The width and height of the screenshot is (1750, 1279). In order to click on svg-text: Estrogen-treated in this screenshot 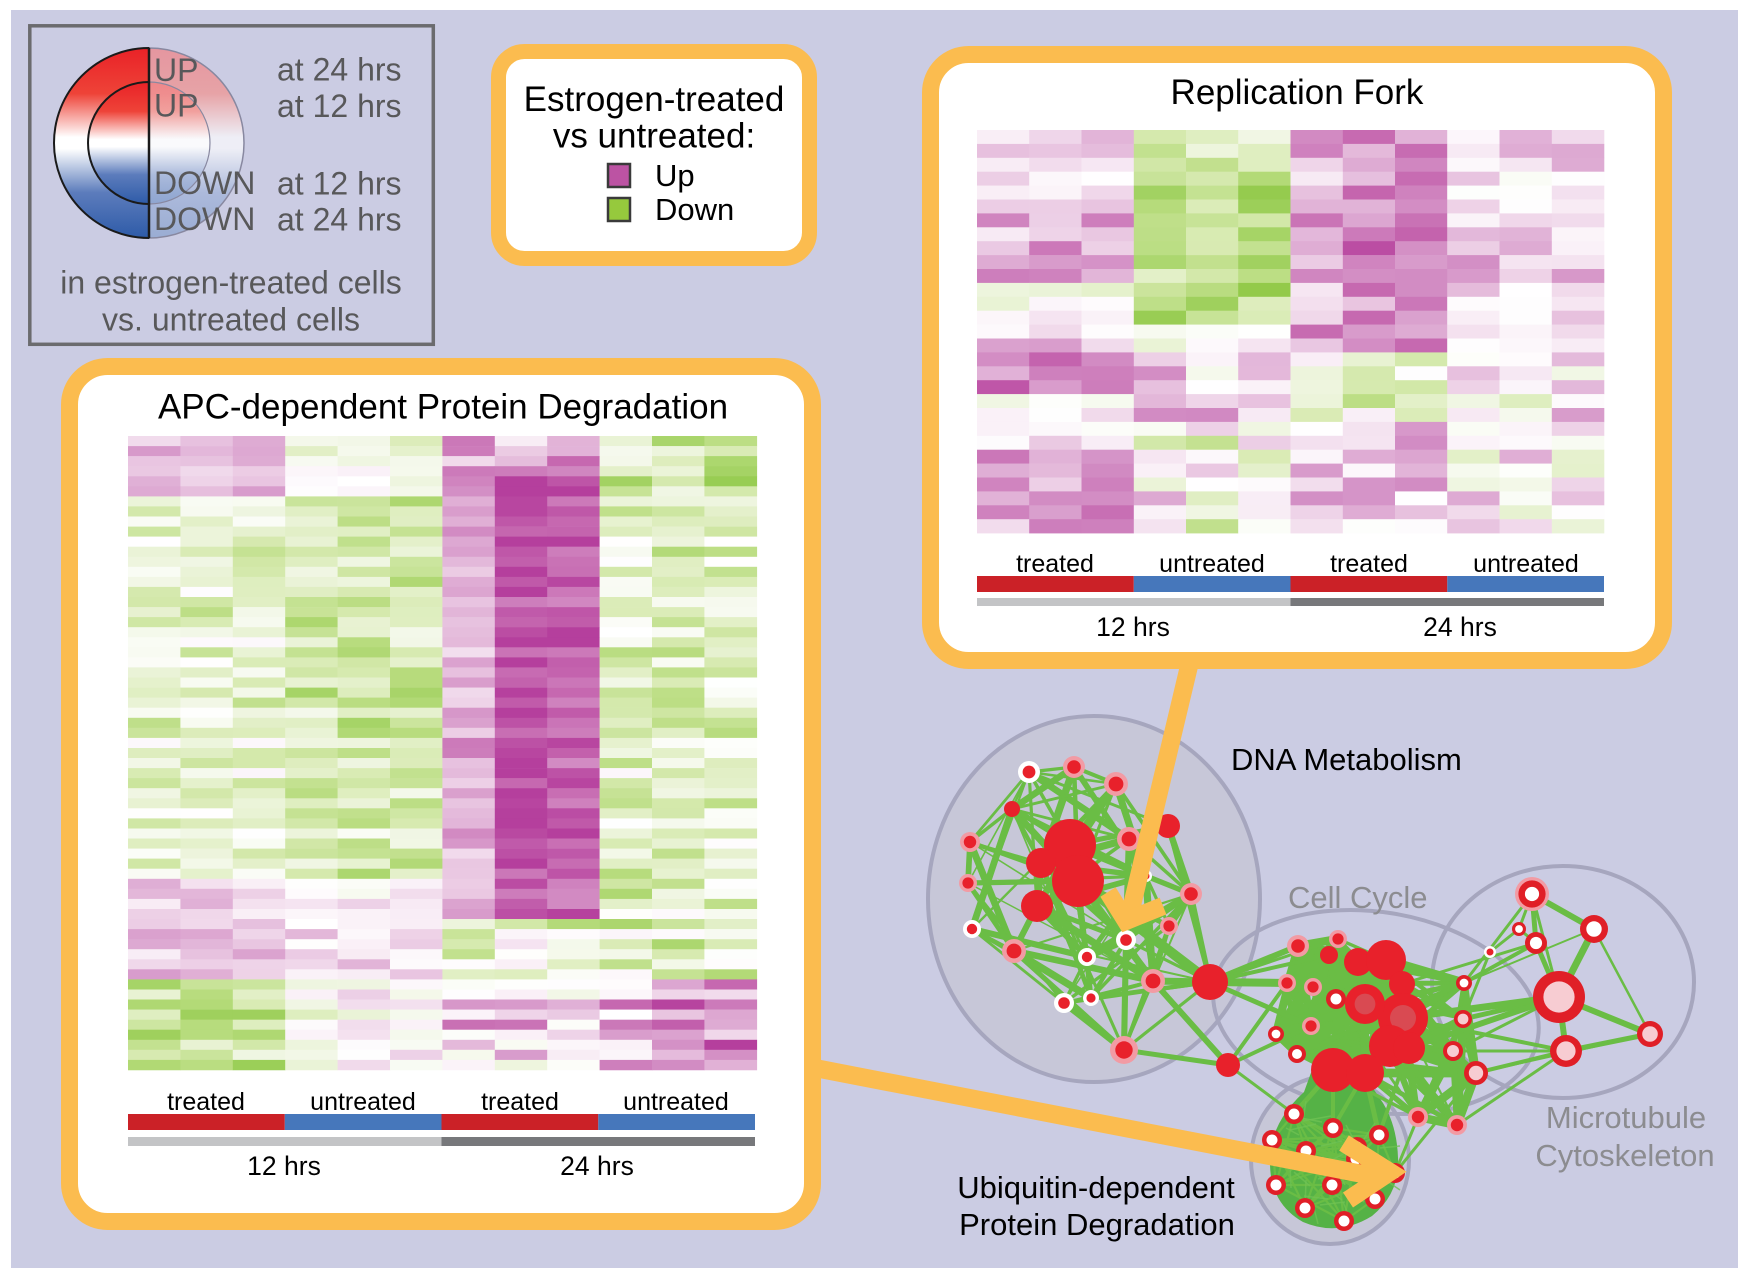, I will do `click(654, 99)`.